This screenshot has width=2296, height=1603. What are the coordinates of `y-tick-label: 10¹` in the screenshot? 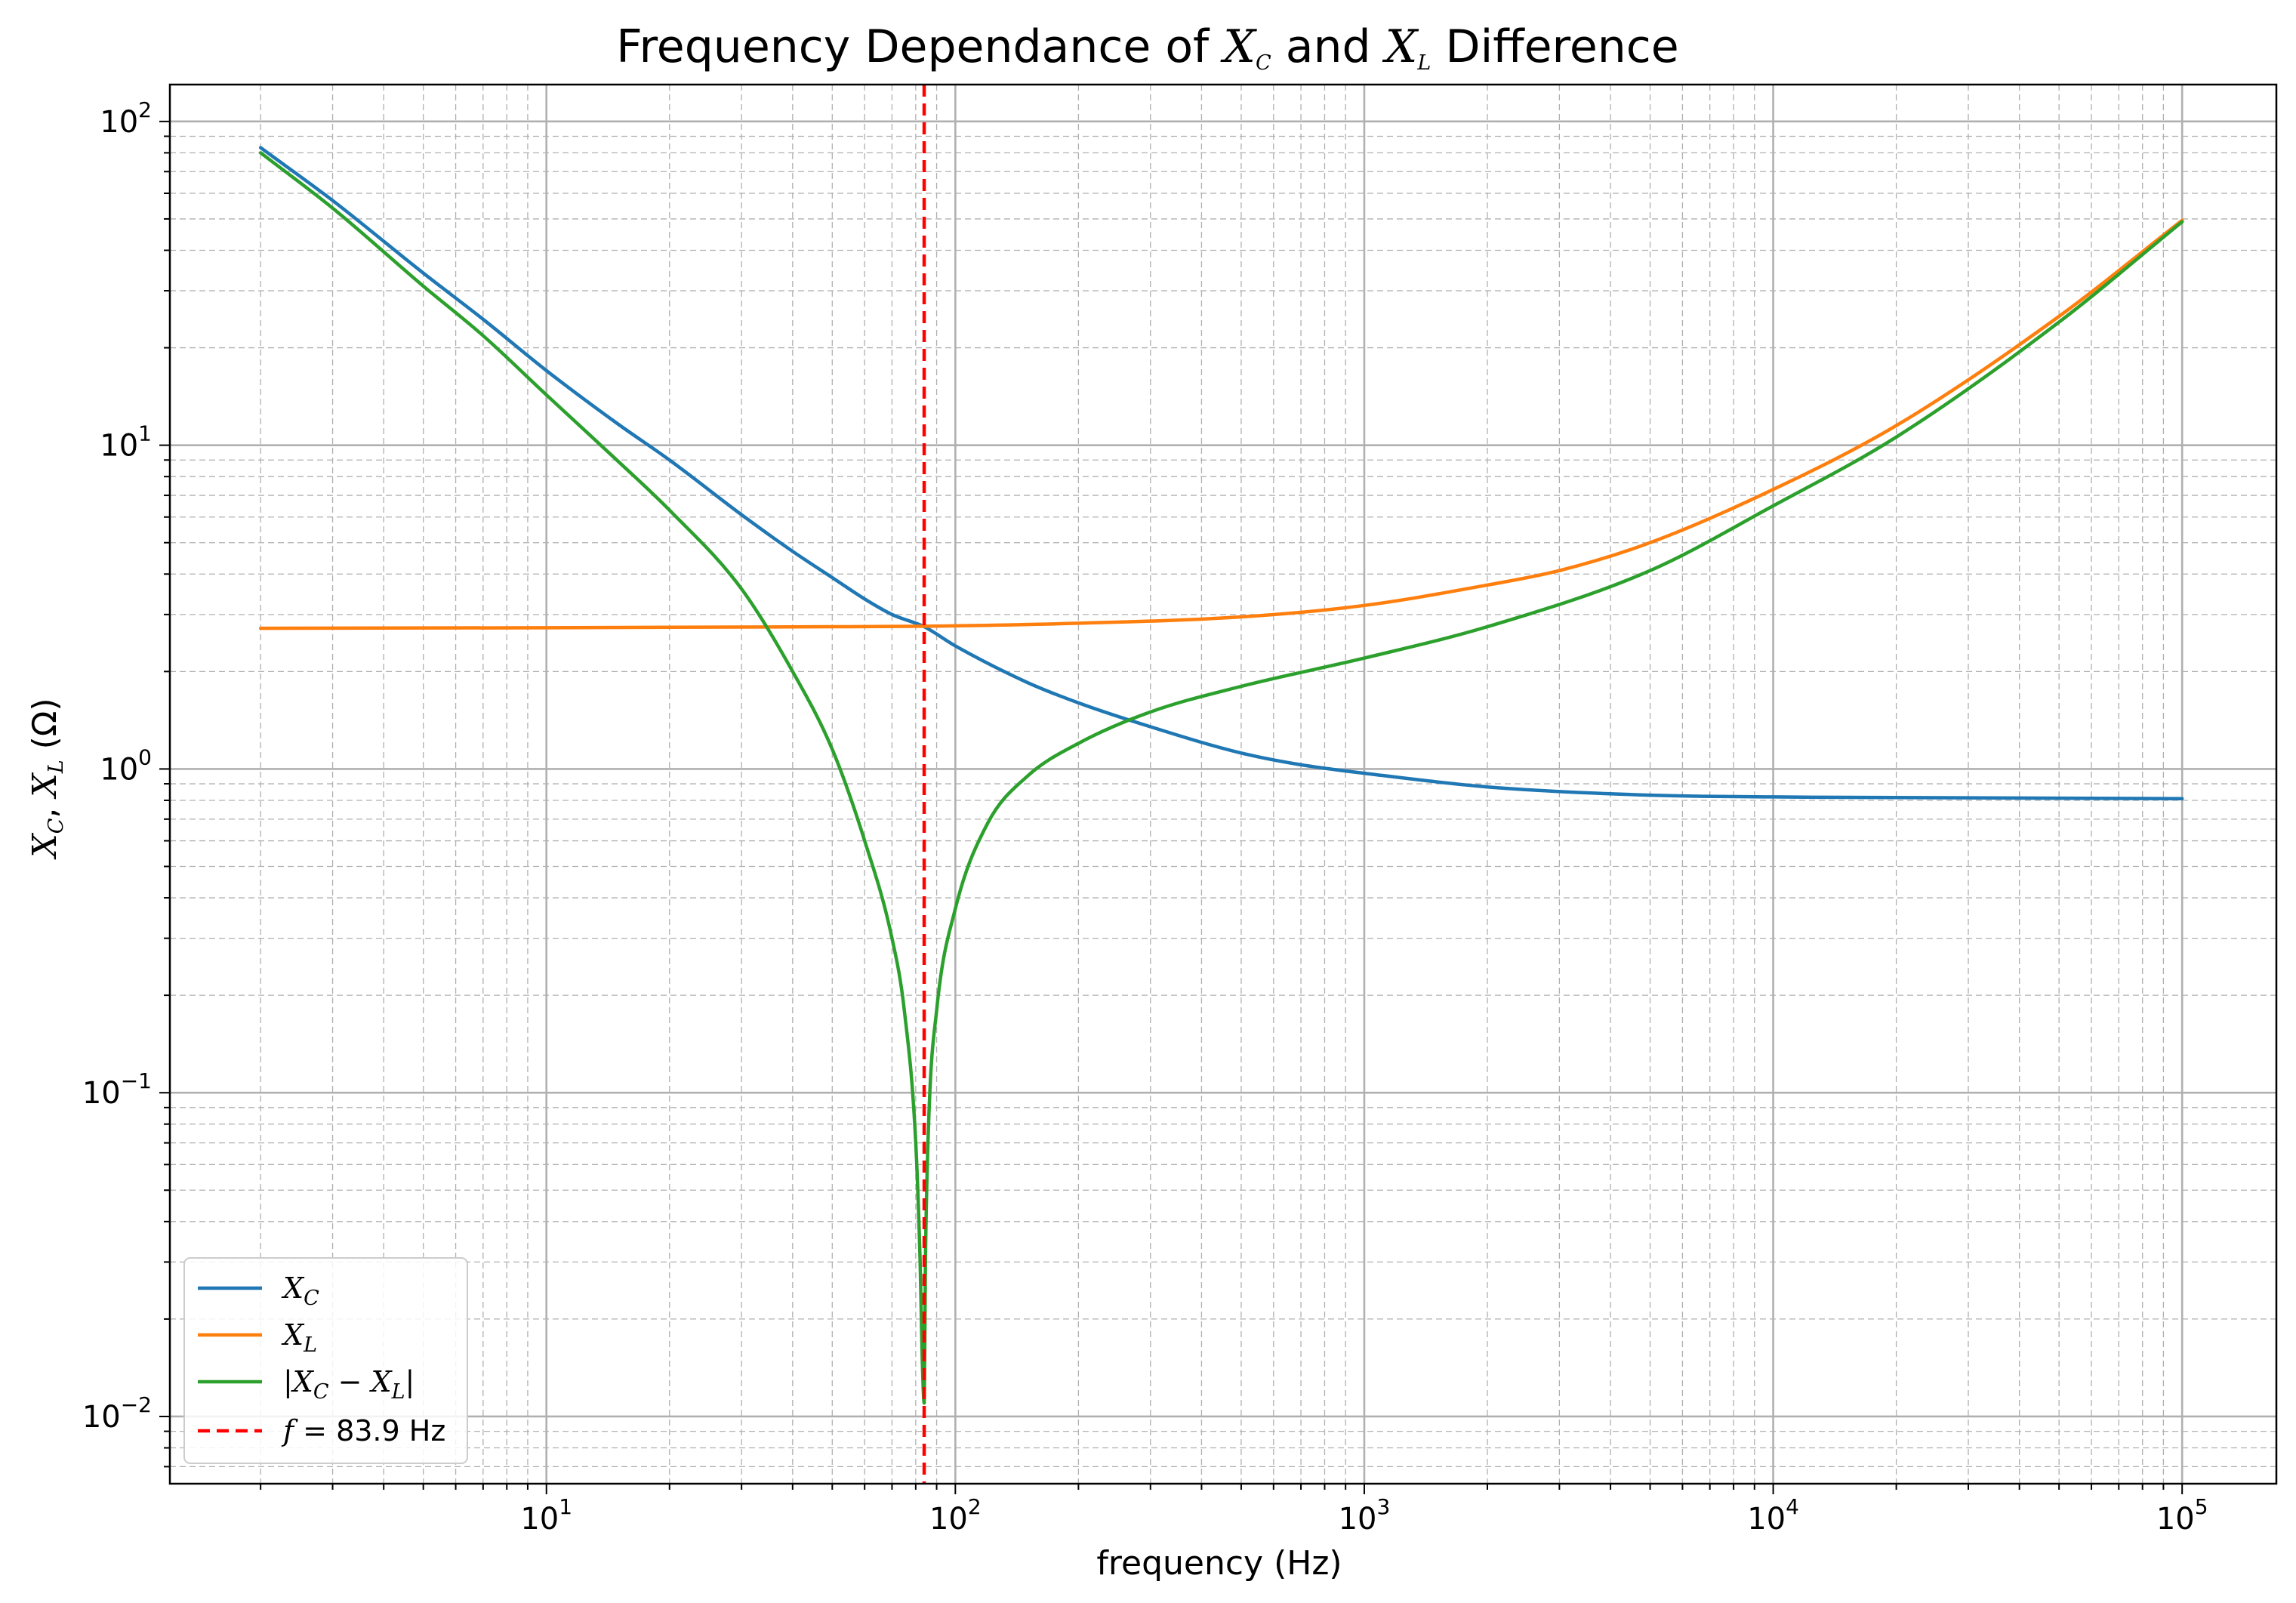 It's located at (126, 442).